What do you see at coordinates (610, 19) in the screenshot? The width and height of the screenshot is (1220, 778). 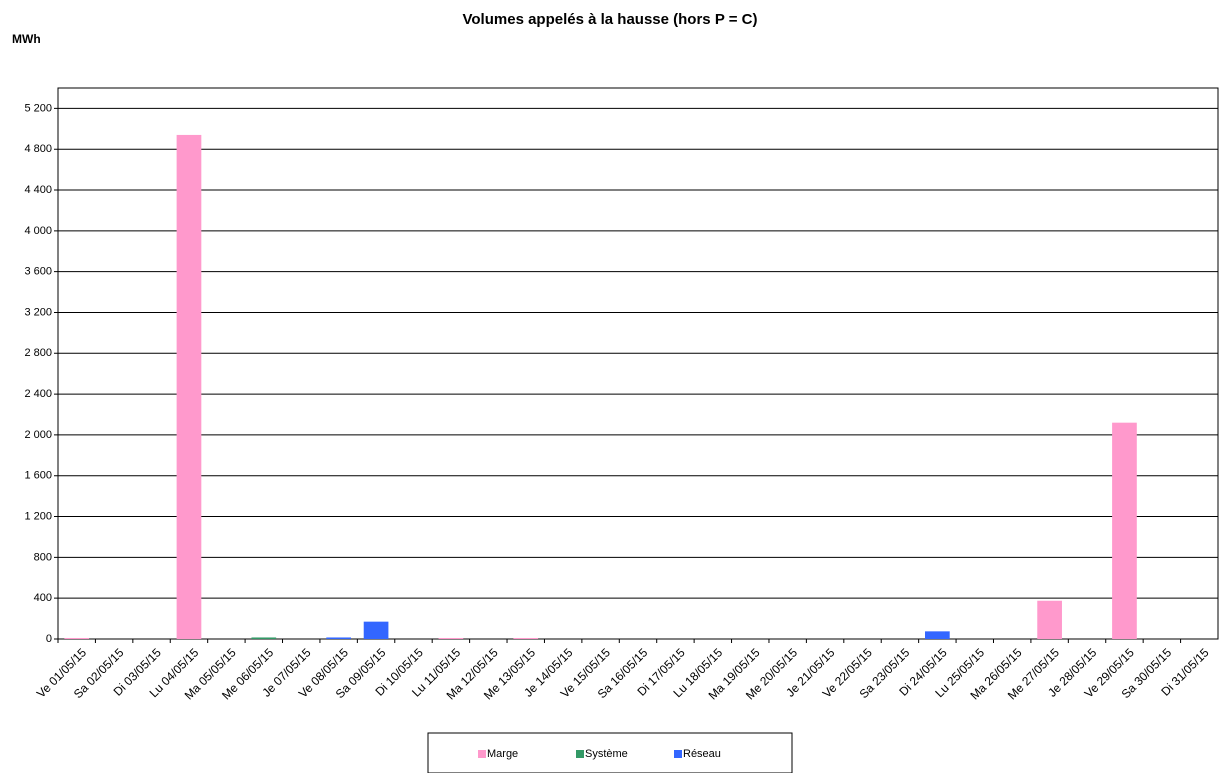 I see `chart-title: Volumes appelés à la hausse (hors P = C)` at bounding box center [610, 19].